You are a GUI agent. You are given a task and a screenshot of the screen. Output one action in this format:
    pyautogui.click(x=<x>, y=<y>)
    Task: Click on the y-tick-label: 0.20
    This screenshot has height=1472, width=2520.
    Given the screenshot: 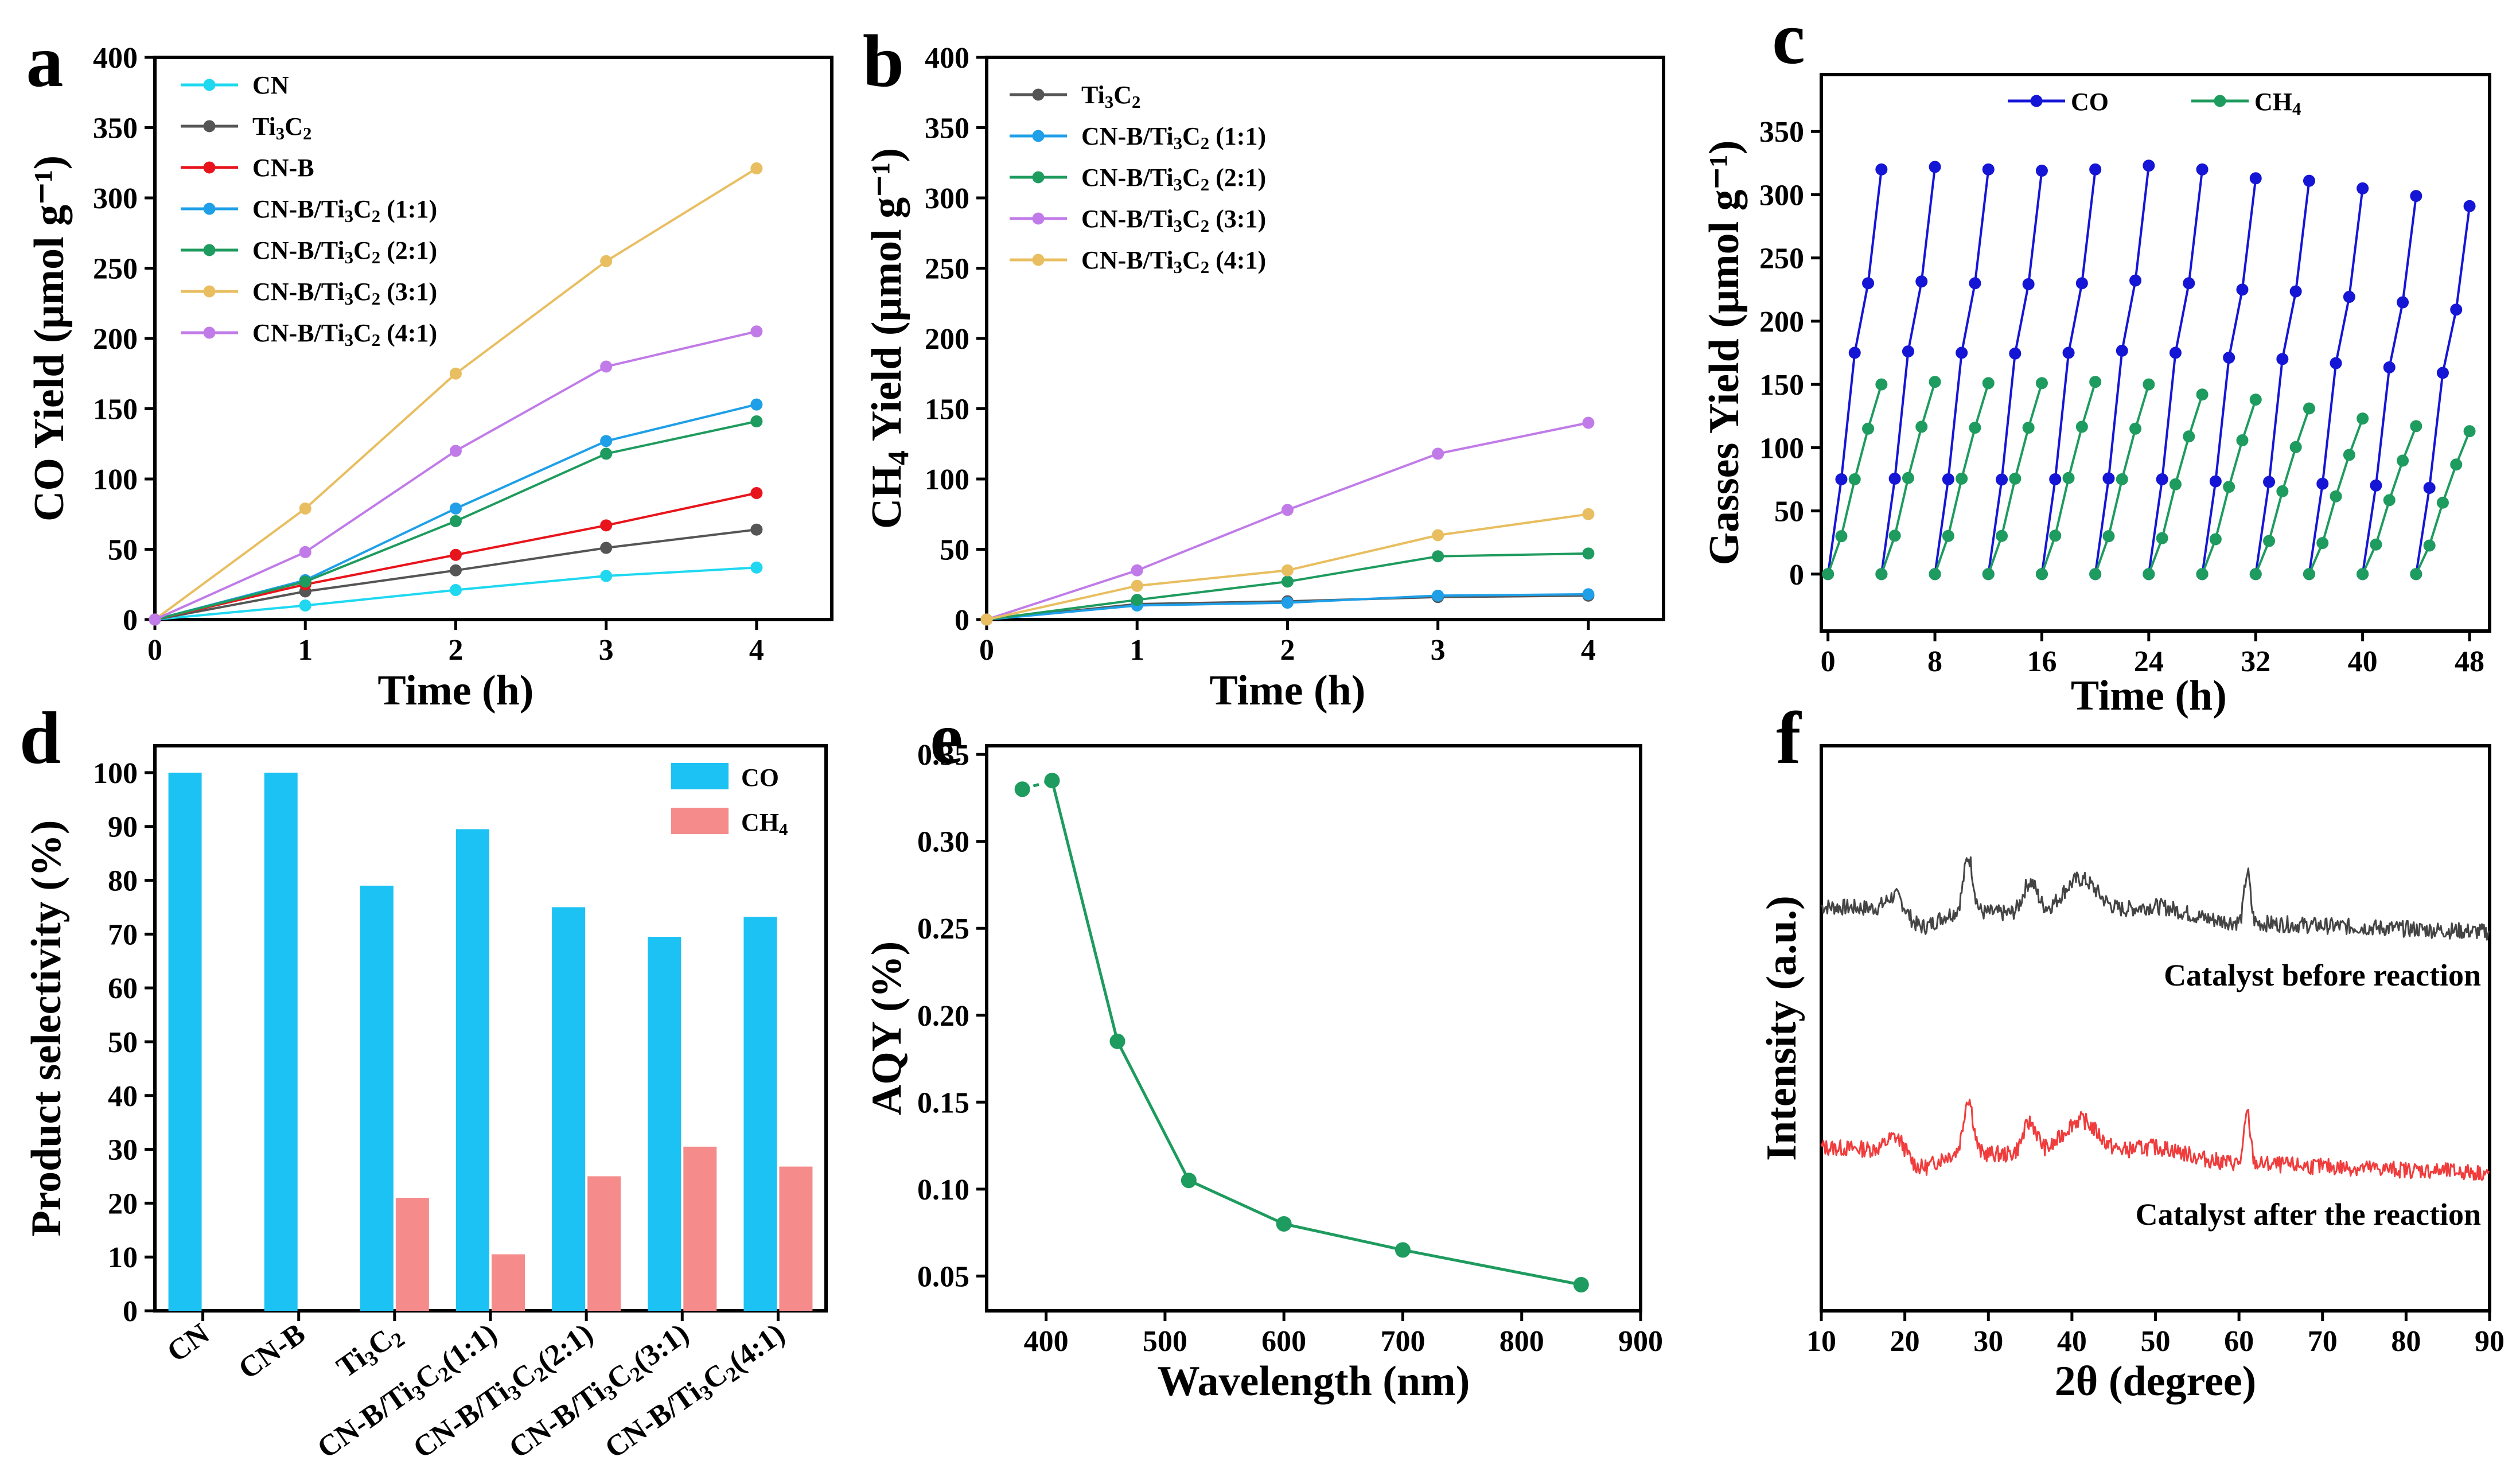 What is the action you would take?
    pyautogui.click(x=943, y=1016)
    